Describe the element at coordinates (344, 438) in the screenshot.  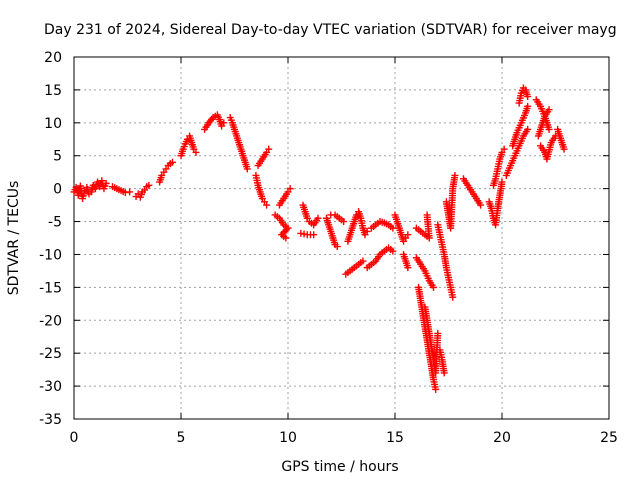
I see `x-tick-labels: 0 5 10 15 20 25` at that location.